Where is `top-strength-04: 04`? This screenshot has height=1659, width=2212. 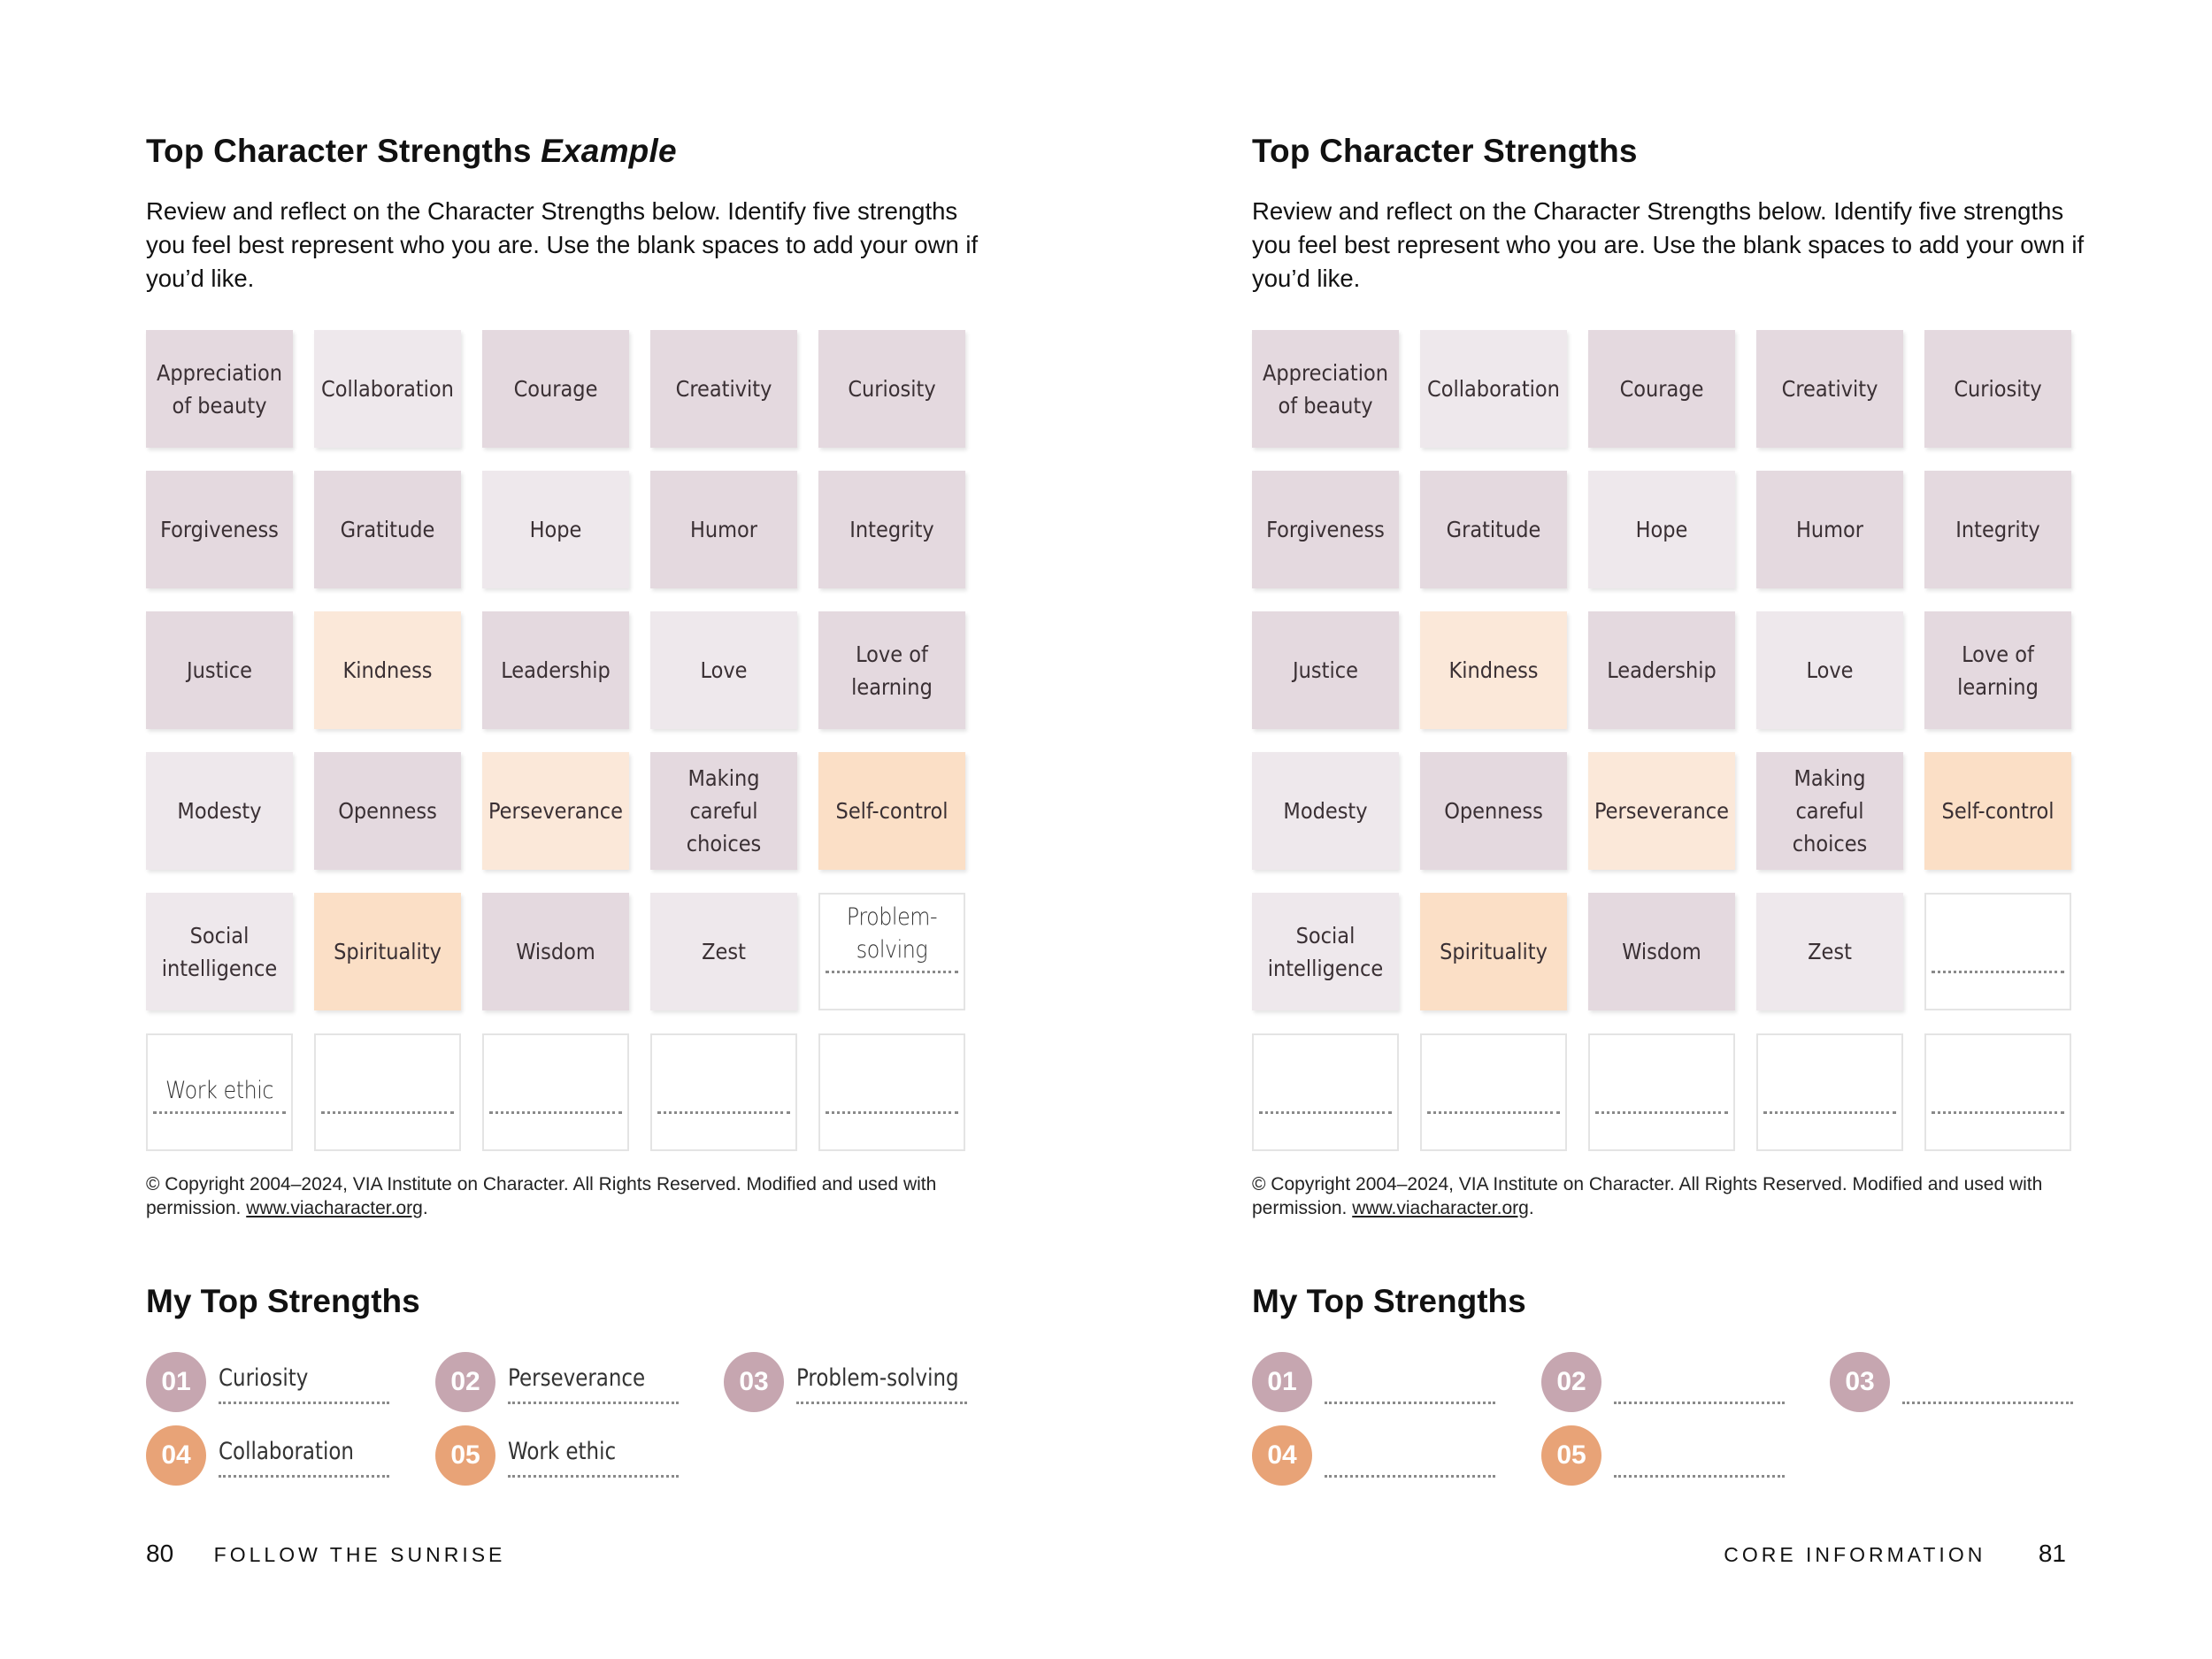
top-strength-04: 04 is located at coordinates (1376, 1456).